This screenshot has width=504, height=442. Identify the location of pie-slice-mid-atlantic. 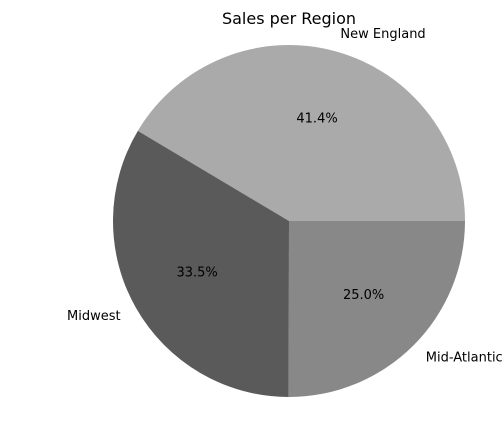
(376, 309).